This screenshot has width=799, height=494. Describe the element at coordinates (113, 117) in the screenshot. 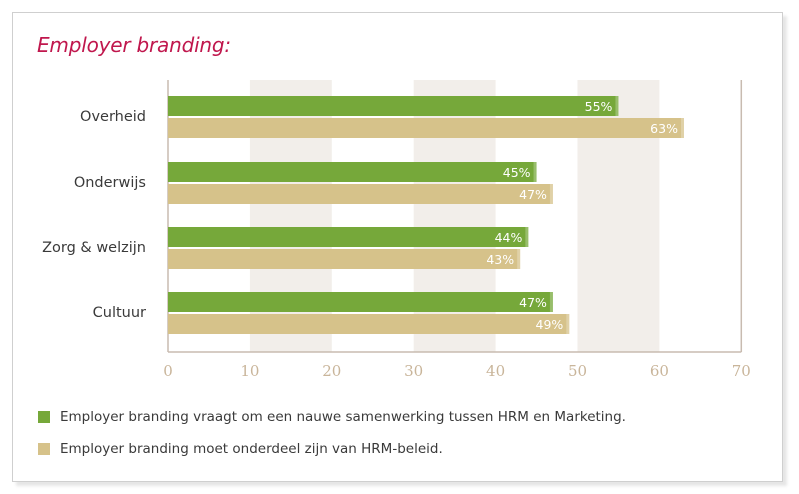

I see `category-label: Overheid` at that location.